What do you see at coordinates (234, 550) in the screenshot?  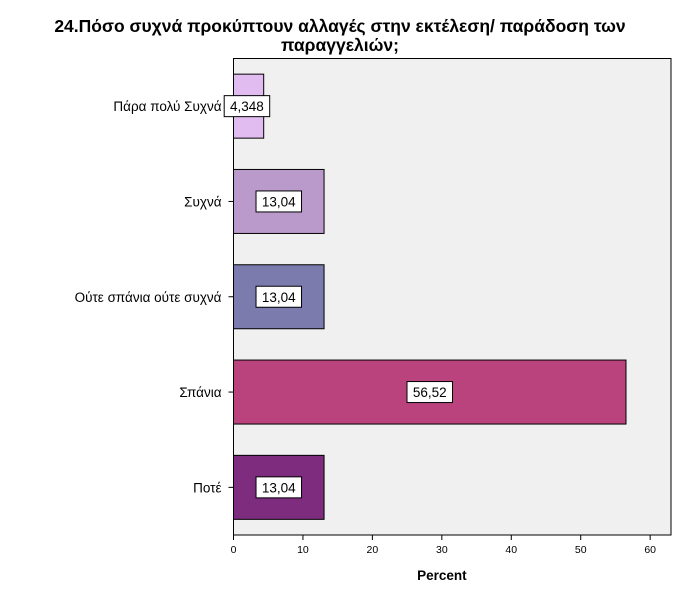 I see `x-tick-label: 0` at bounding box center [234, 550].